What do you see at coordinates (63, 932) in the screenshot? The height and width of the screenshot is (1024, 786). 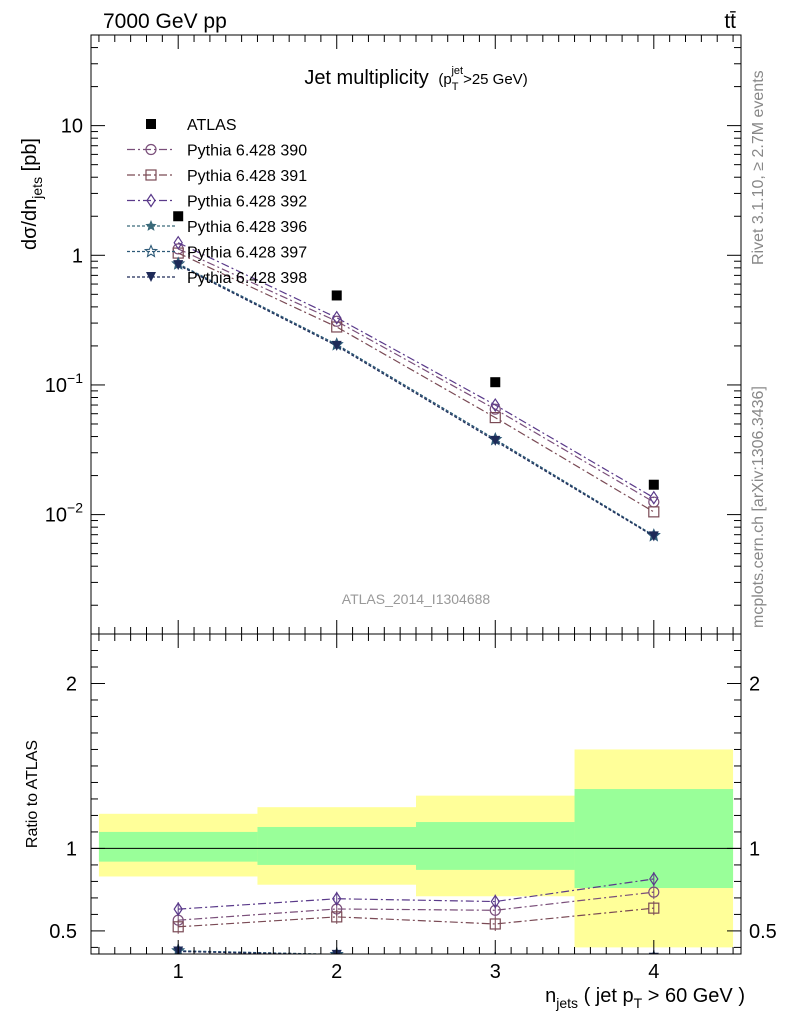 I see `ratio-y-tick-label: 0.5` at bounding box center [63, 932].